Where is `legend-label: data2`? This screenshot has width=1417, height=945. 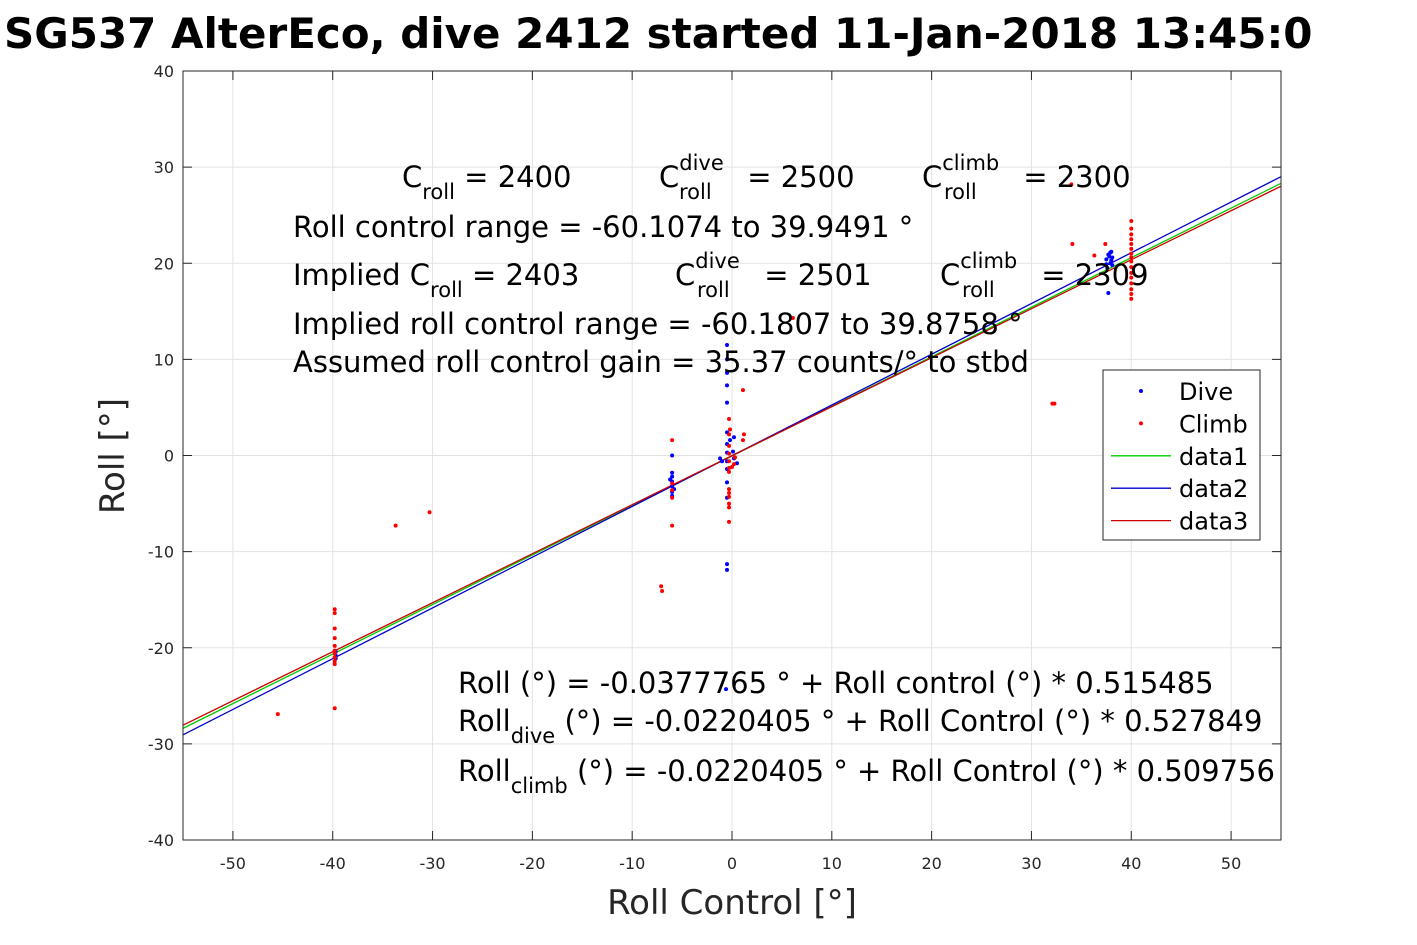
legend-label: data2 is located at coordinates (1213, 489).